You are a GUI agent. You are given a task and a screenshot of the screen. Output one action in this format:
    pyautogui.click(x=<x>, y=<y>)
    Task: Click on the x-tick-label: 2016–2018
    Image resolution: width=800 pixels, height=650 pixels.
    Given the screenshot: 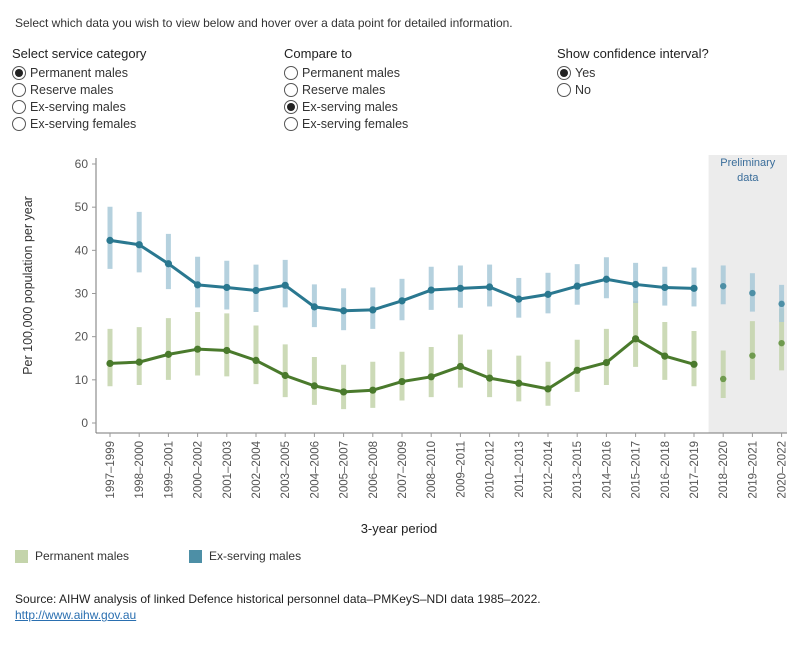 What is the action you would take?
    pyautogui.click(x=666, y=470)
    